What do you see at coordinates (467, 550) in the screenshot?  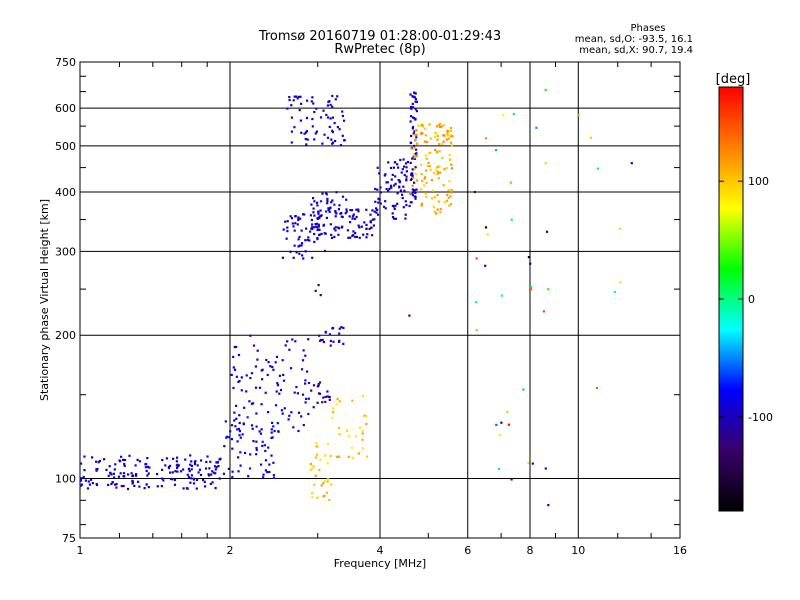 I see `x-tick-label: 6` at bounding box center [467, 550].